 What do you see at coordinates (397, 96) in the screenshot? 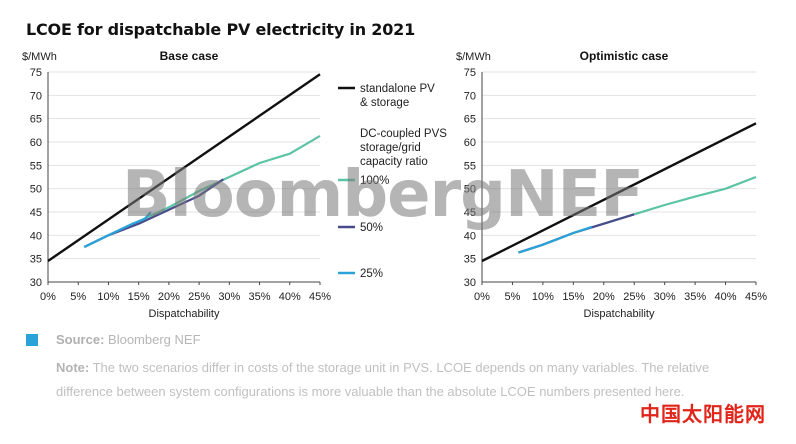
I see `legend-label-standalone: standalone PV & storage` at bounding box center [397, 96].